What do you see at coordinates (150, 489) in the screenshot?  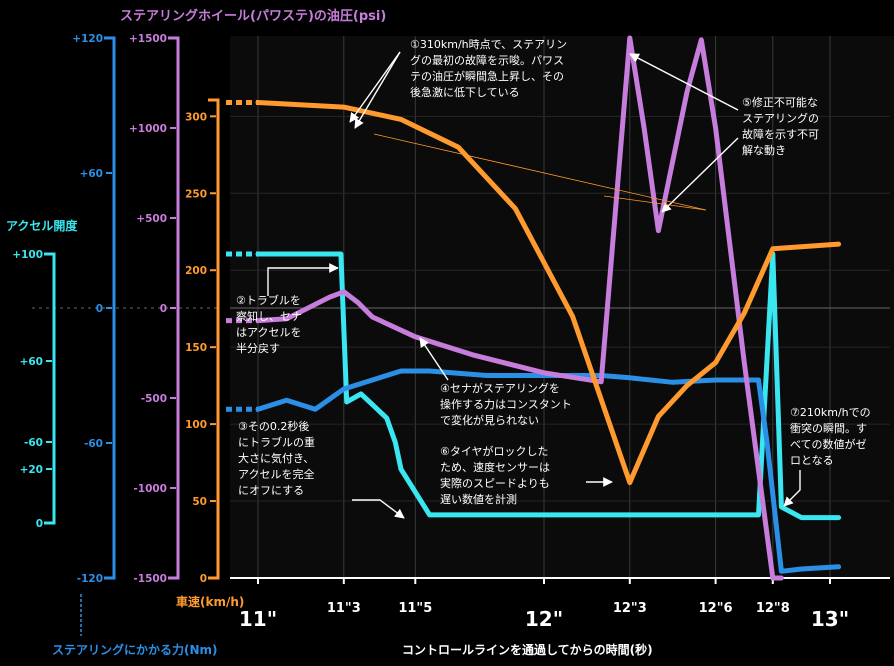 I see `power_steering-tick-label: -1000` at bounding box center [150, 489].